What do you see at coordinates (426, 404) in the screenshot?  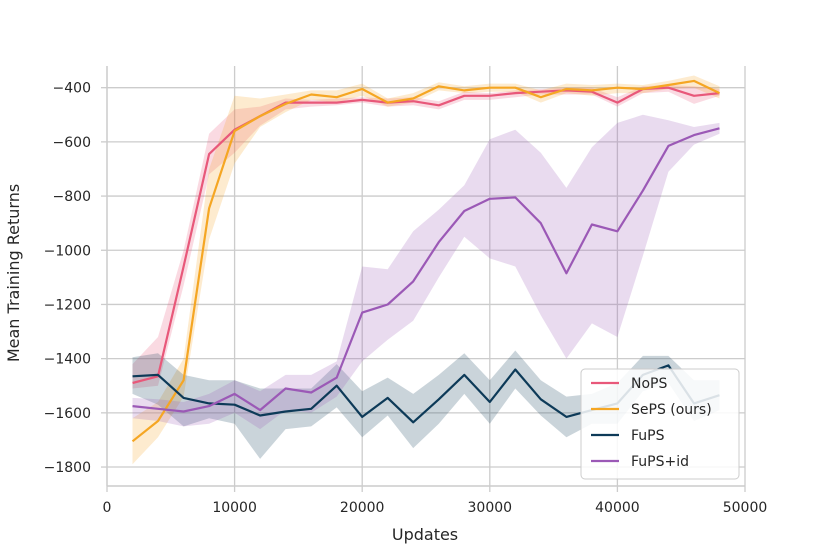 I see `band-fups` at bounding box center [426, 404].